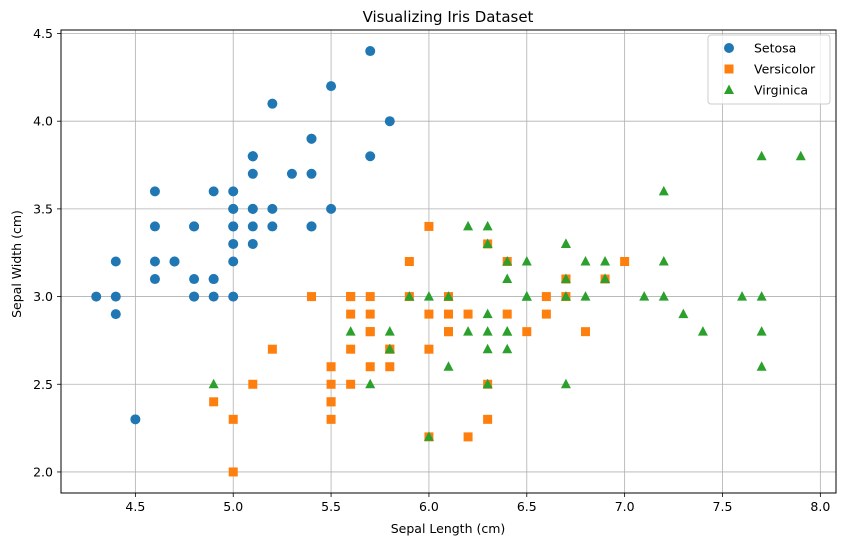 This screenshot has width=846, height=545. What do you see at coordinates (781, 90) in the screenshot?
I see `legend-label-virginica: Virginica` at bounding box center [781, 90].